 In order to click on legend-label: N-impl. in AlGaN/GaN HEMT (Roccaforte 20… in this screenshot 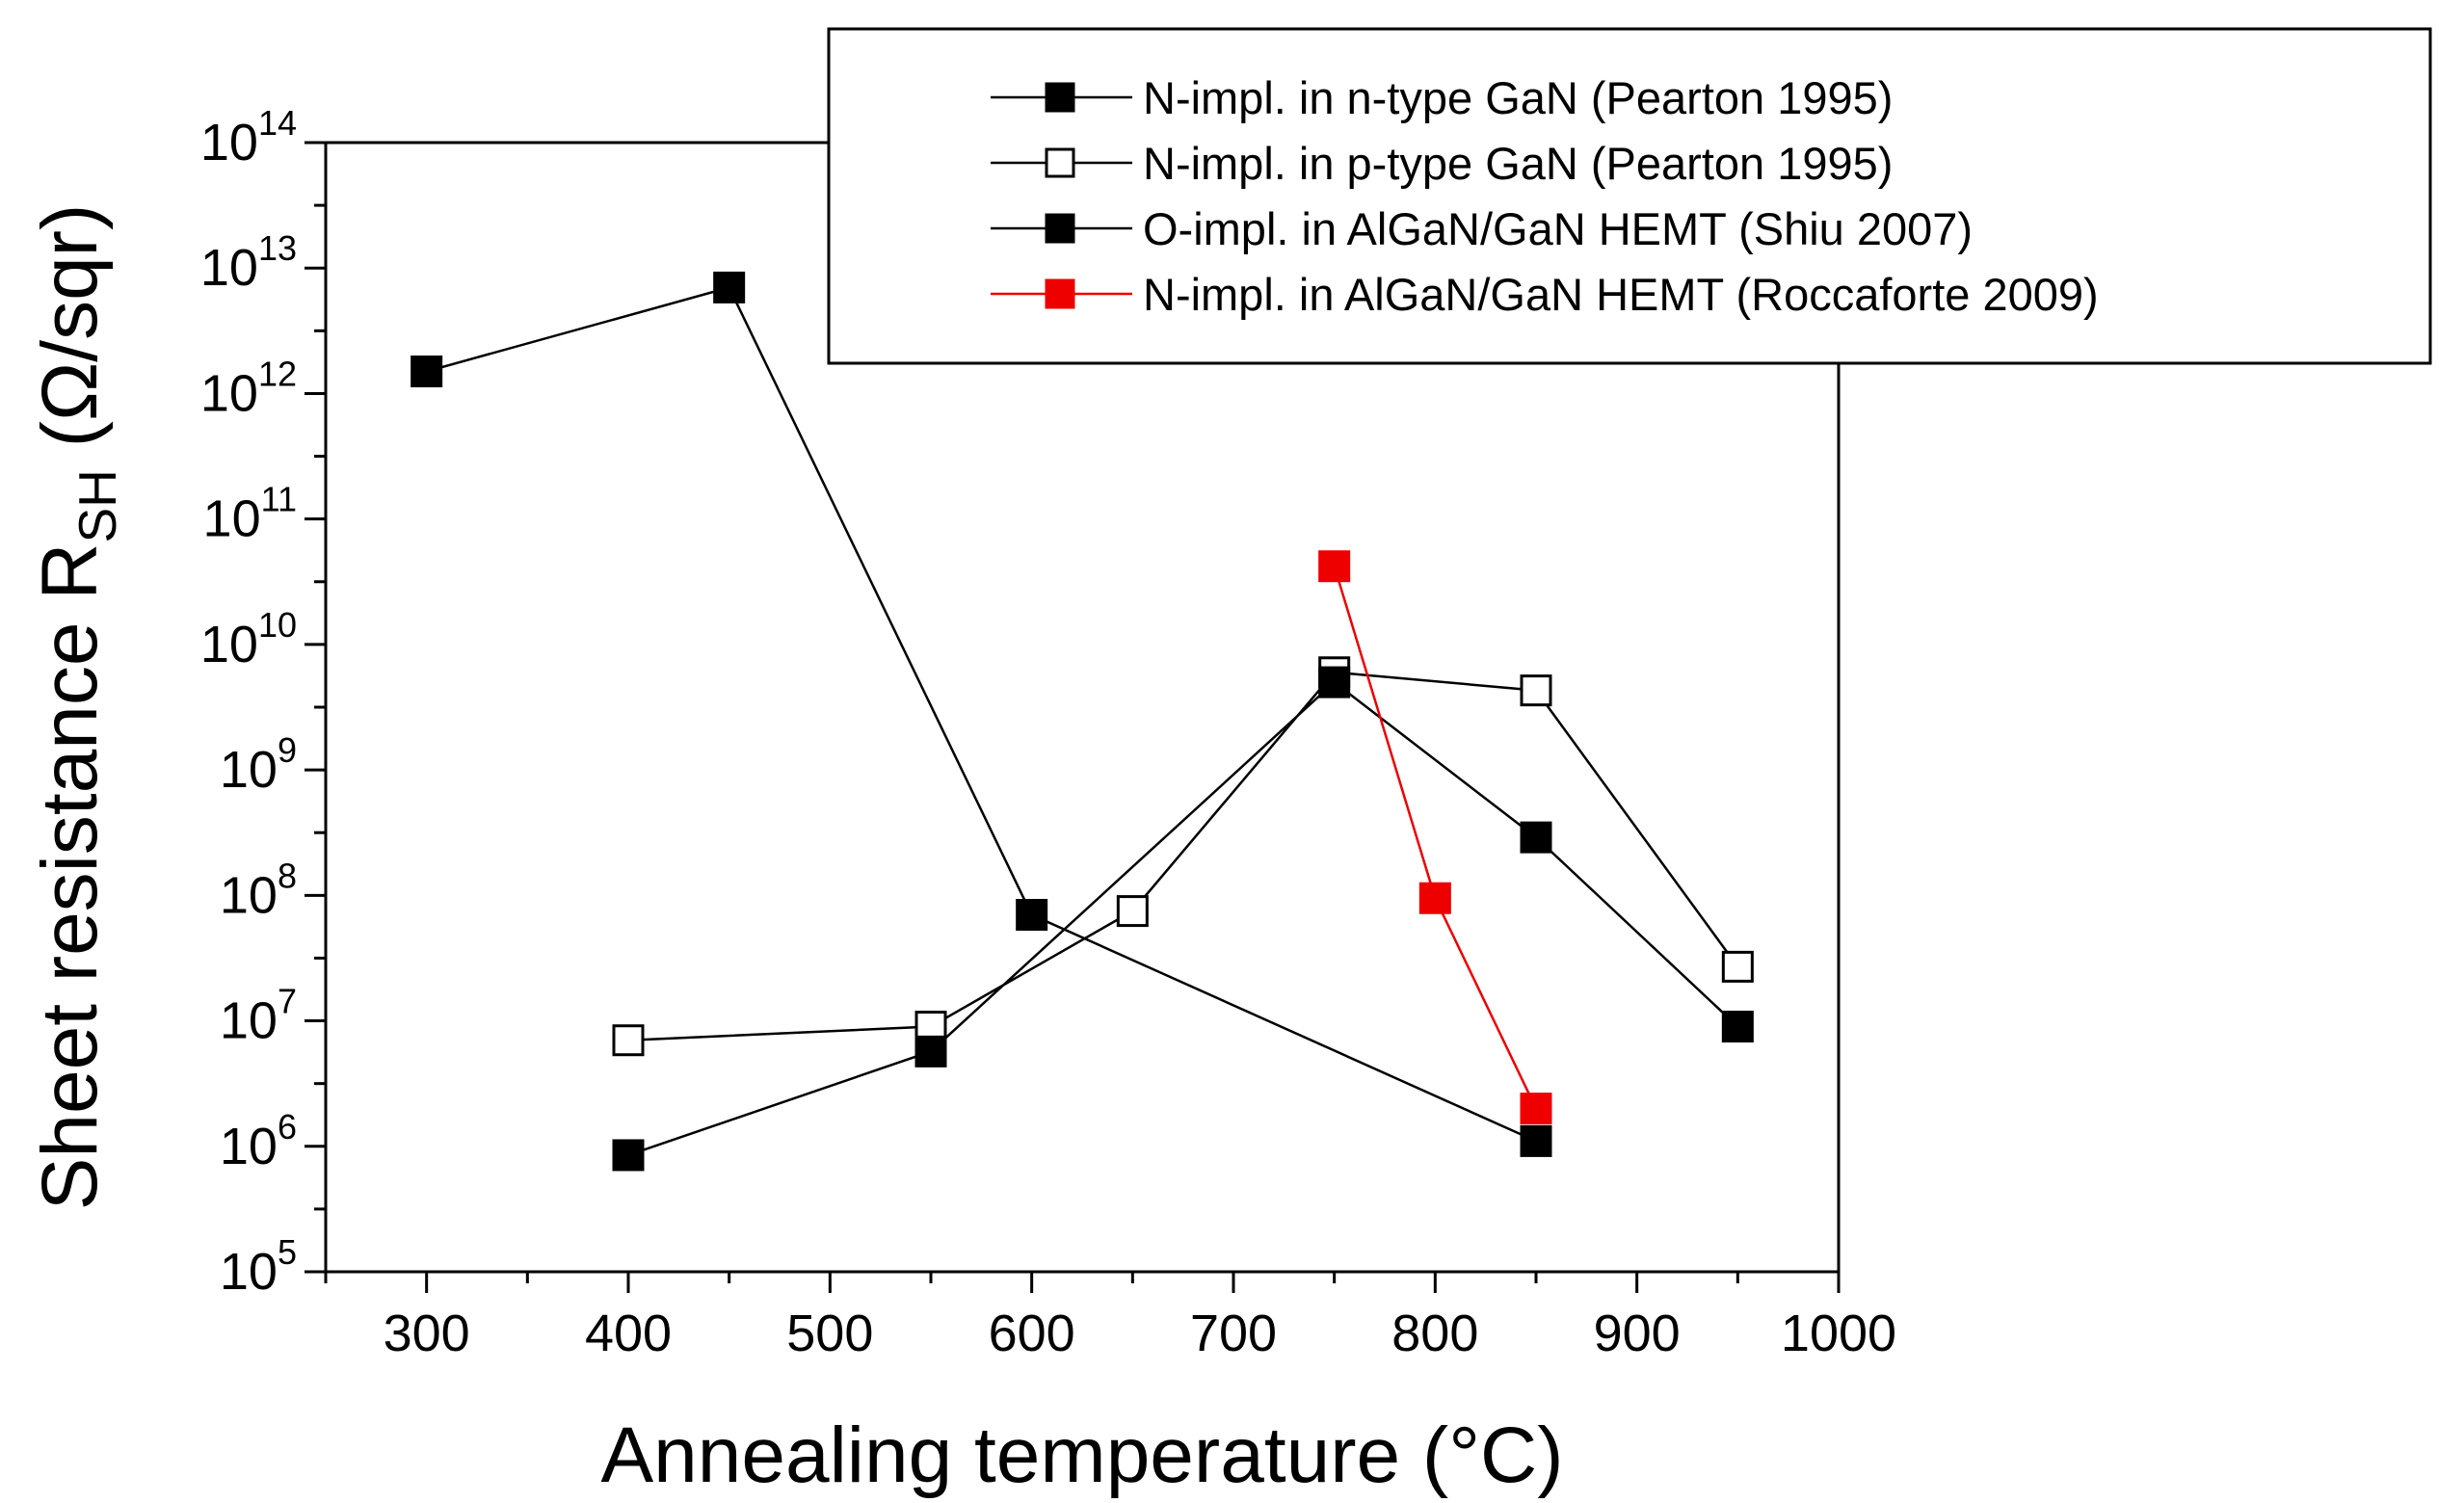, I will do `click(1621, 294)`.